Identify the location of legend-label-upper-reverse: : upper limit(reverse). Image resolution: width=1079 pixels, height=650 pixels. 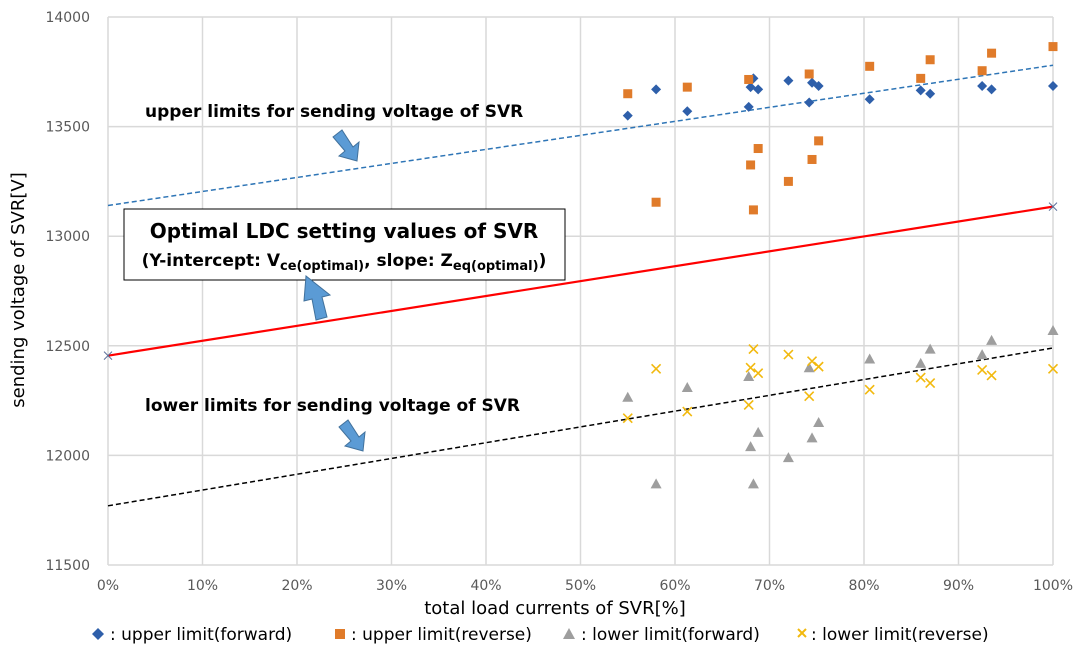
(441, 635).